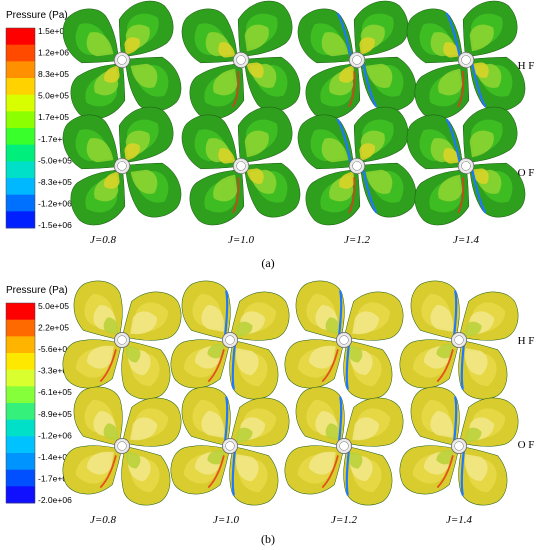  I want to click on legend-label: -1.7e+05, so click(55, 139).